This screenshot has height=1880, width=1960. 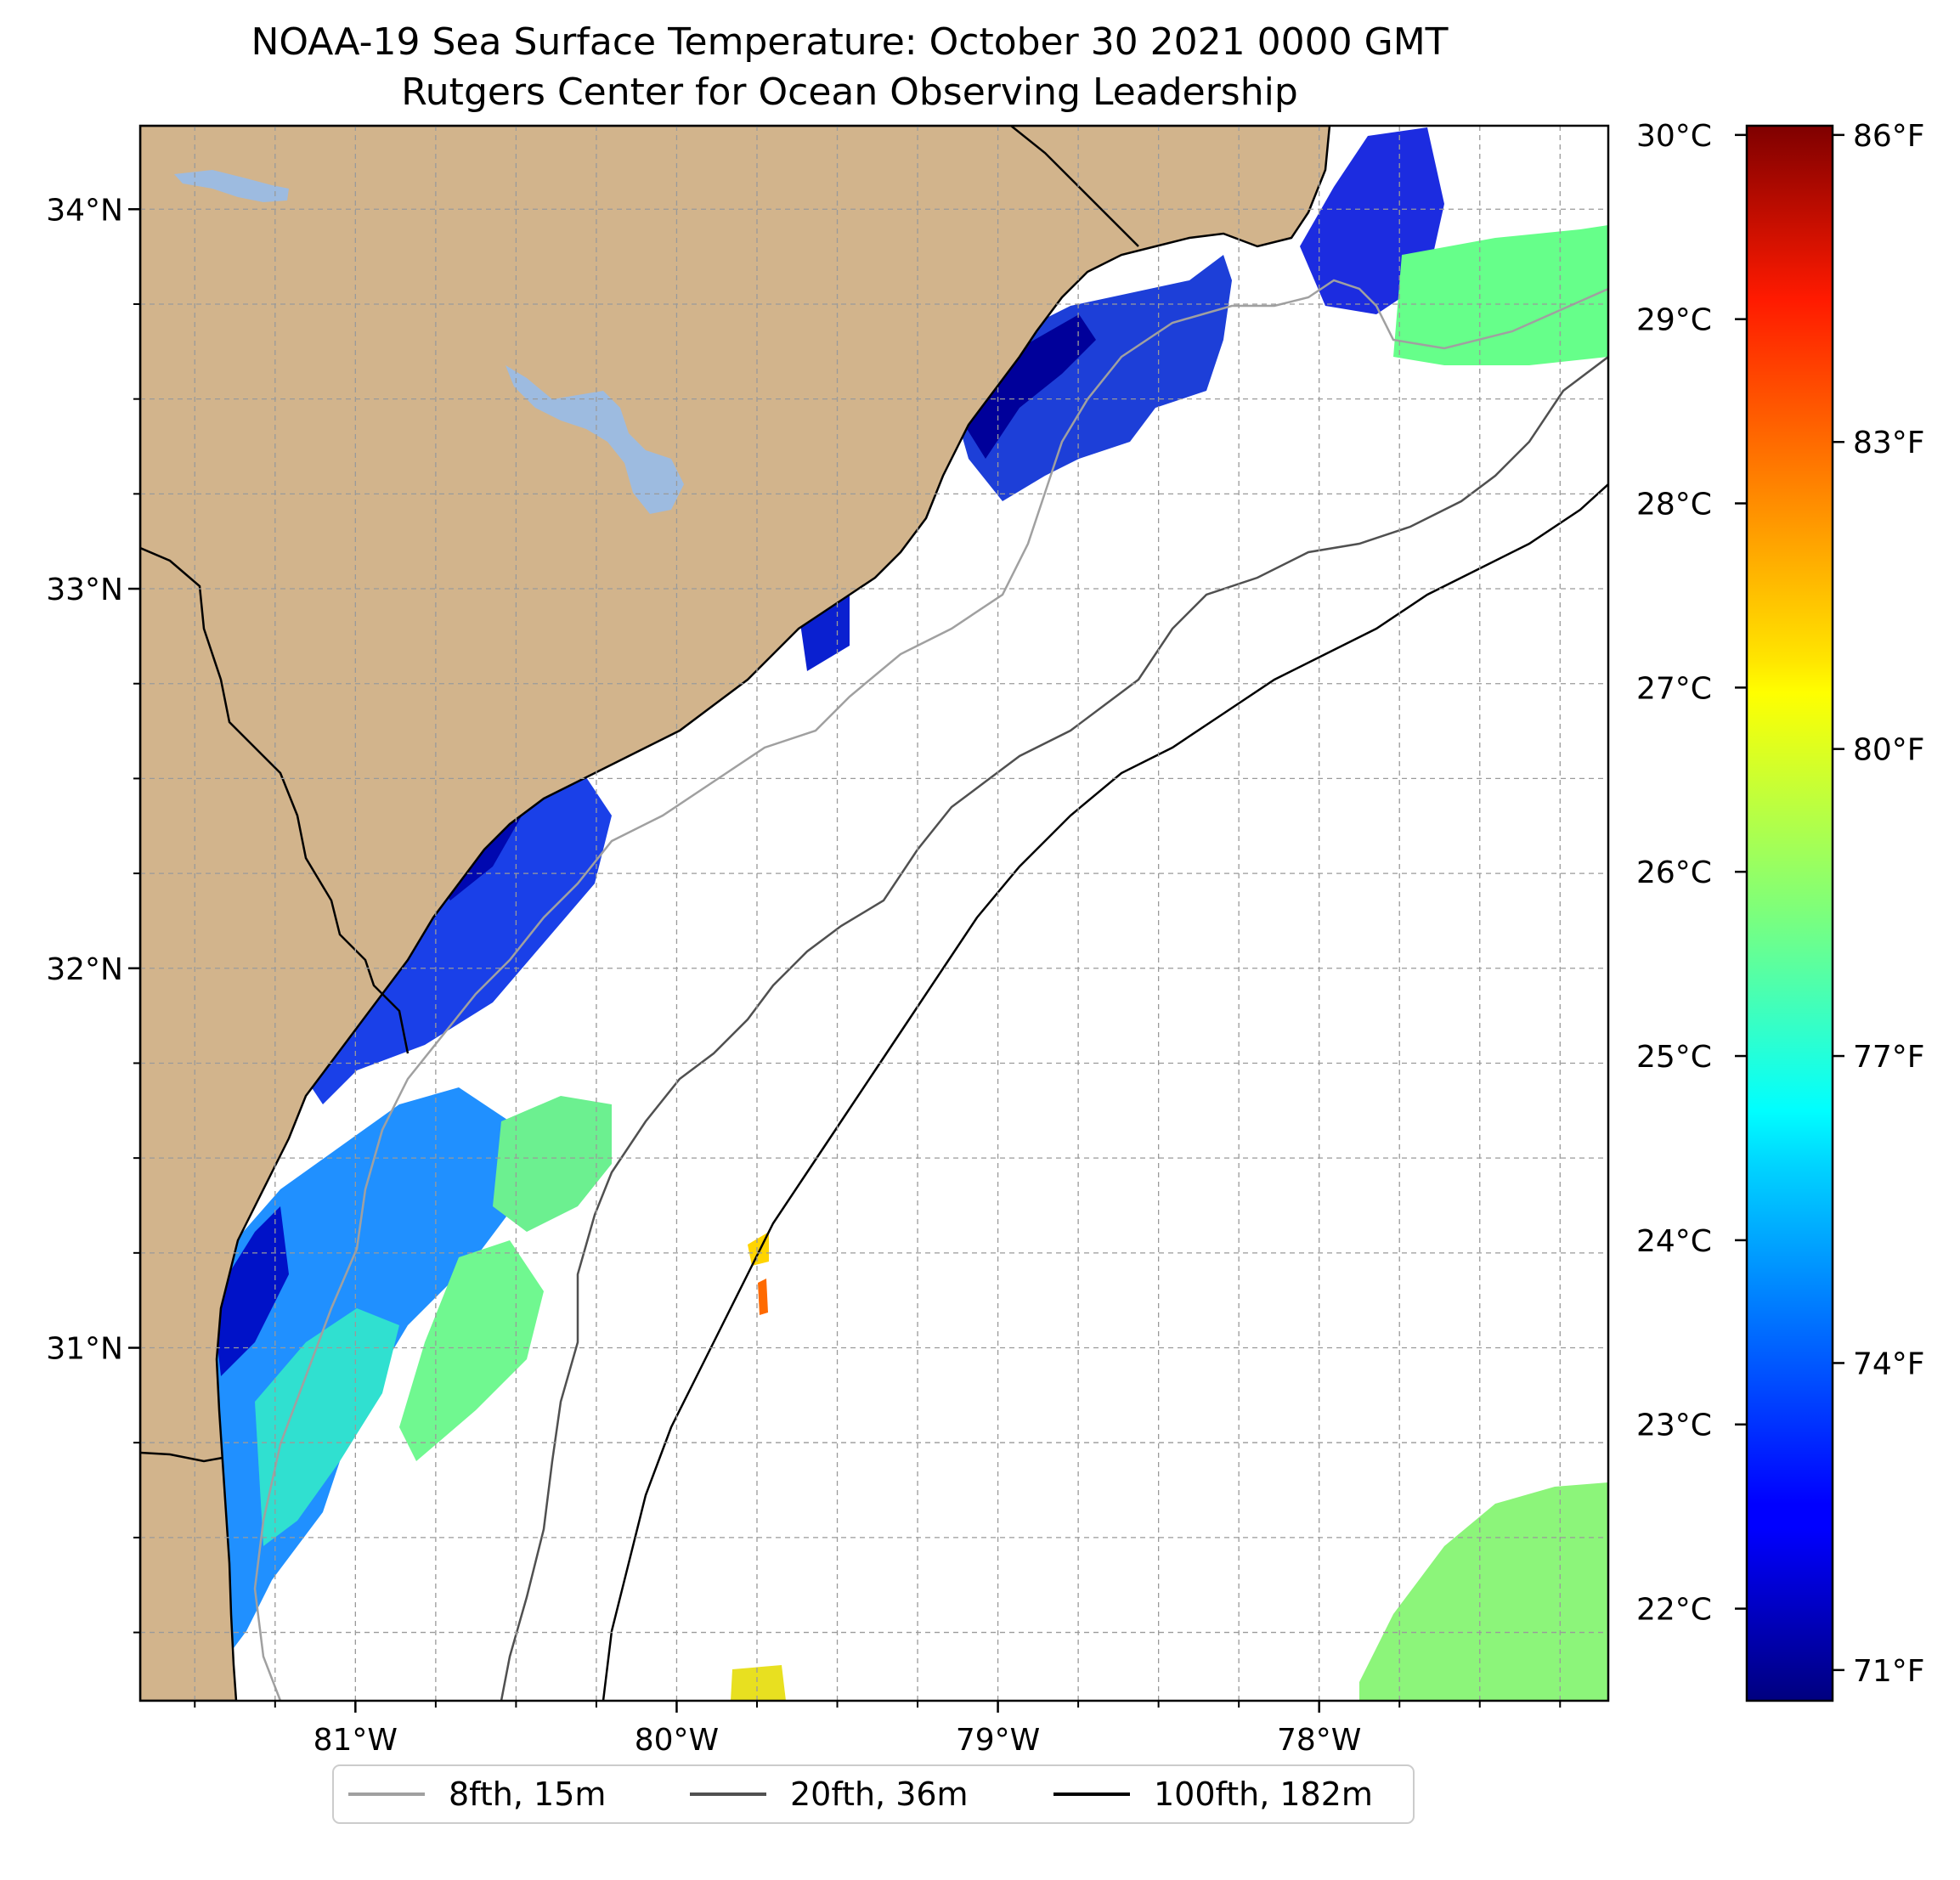 What do you see at coordinates (552, 1164) in the screenshot?
I see `sst-patch-mid-green` at bounding box center [552, 1164].